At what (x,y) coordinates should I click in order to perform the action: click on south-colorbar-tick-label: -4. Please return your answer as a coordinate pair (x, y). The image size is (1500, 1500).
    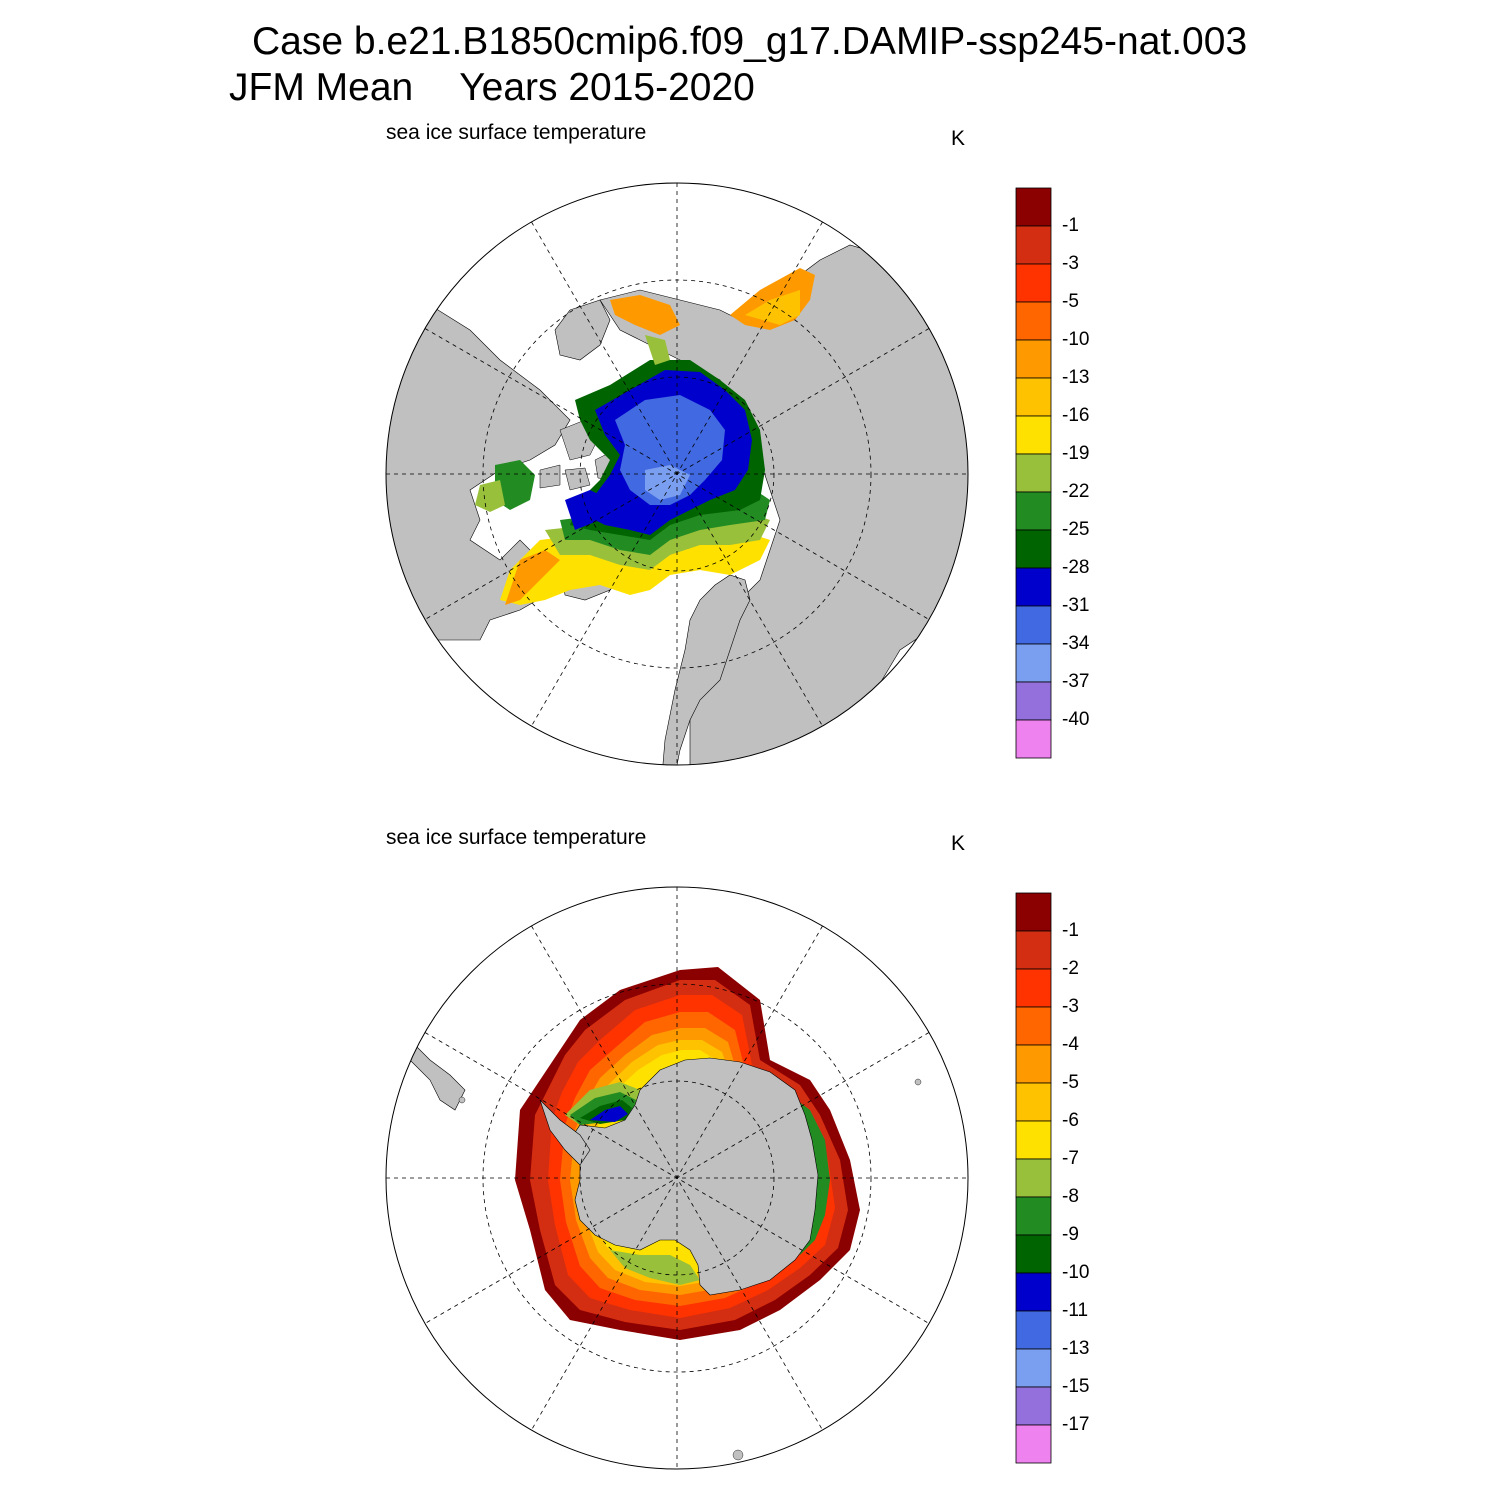
    Looking at the image, I should click on (1070, 1044).